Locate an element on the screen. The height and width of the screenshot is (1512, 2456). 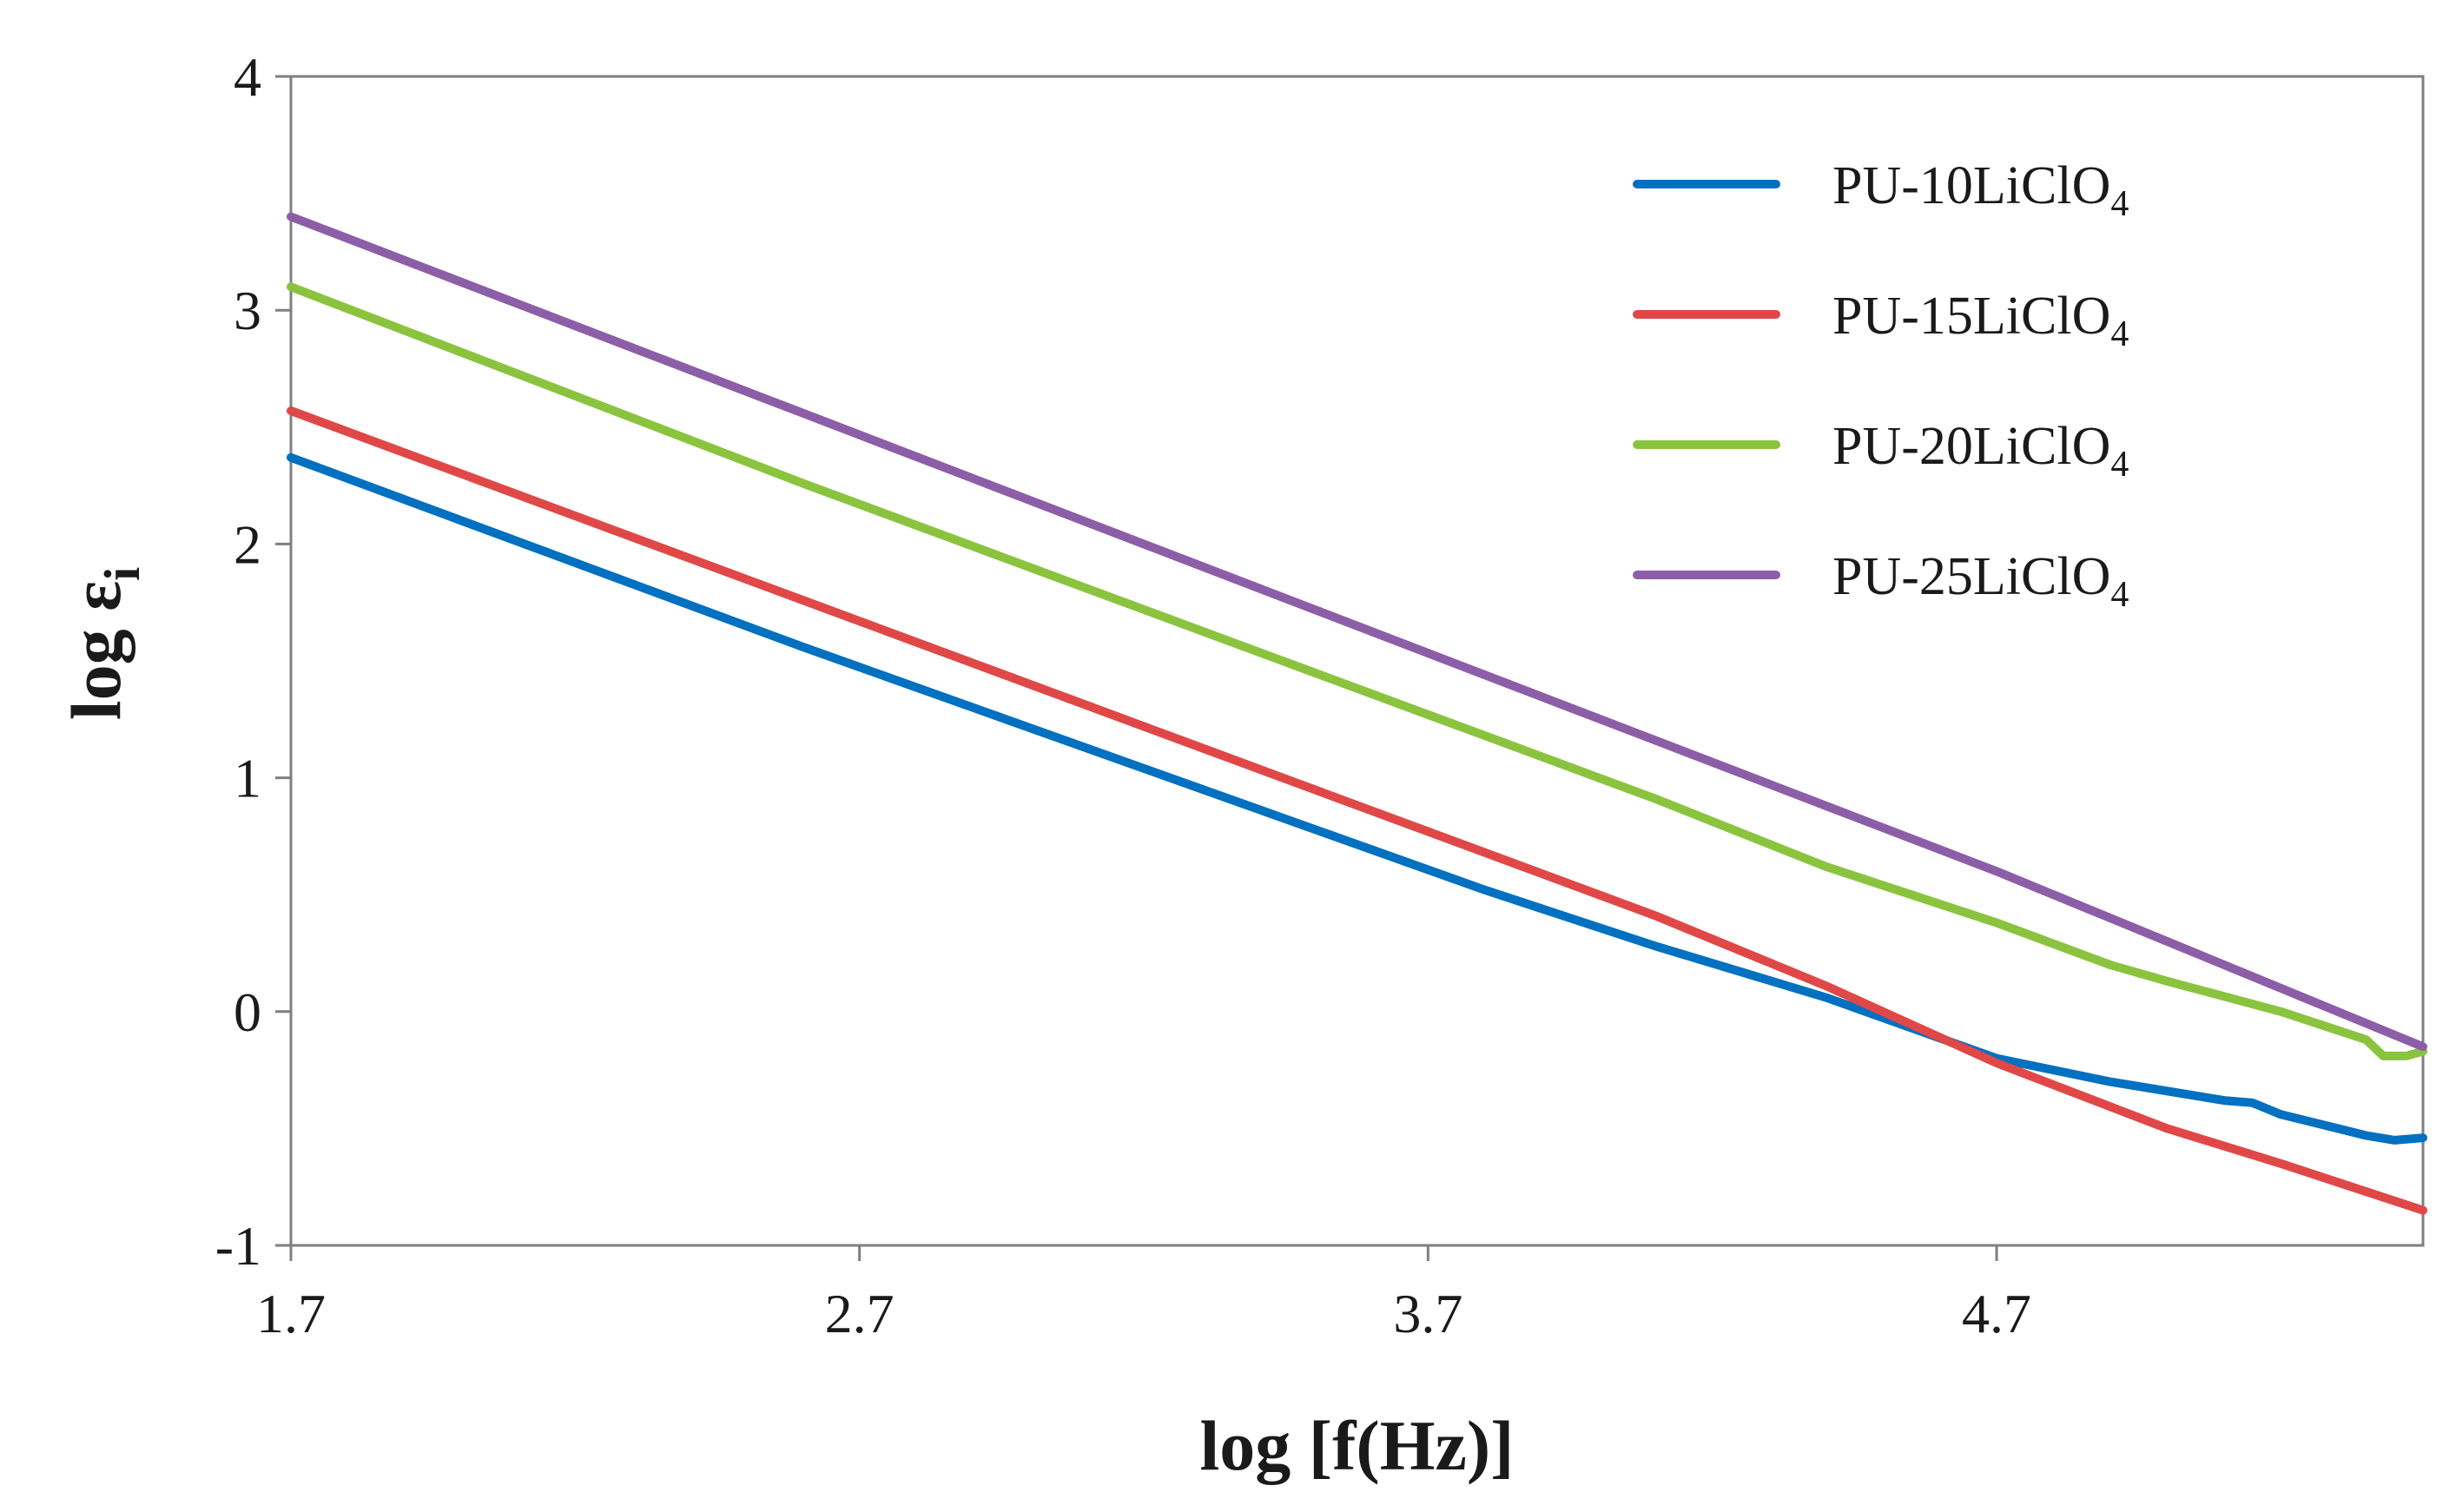
y-tick-label: 1 is located at coordinates (247, 779).